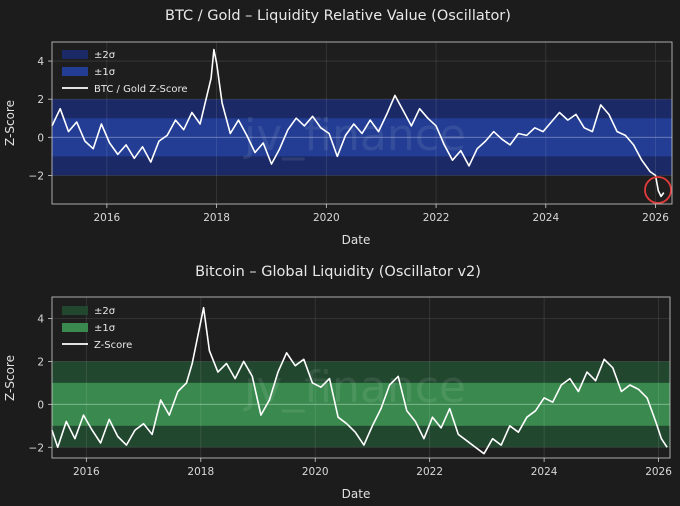 The width and height of the screenshot is (680, 506). What do you see at coordinates (356, 240) in the screenshot?
I see `chart-1-x-label: Date` at bounding box center [356, 240].